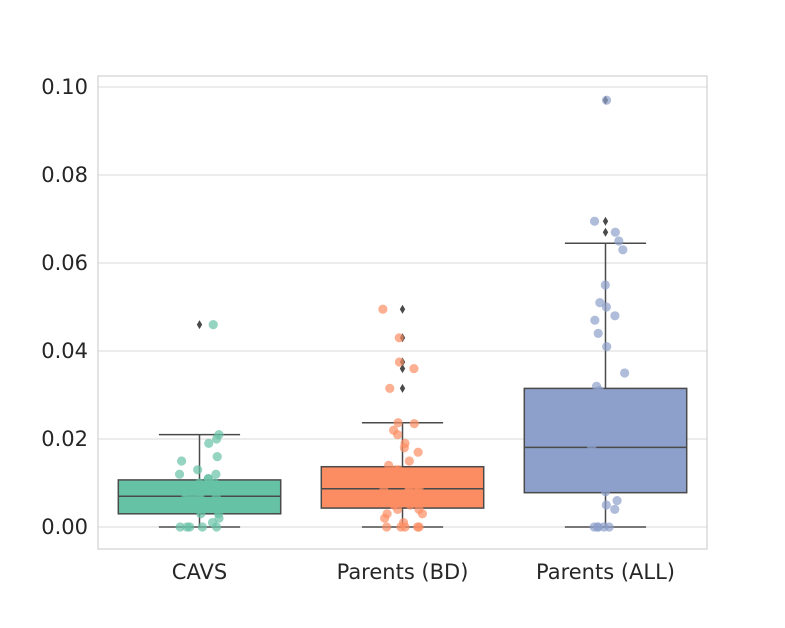 Image resolution: width=785 pixels, height=628 pixels. Describe the element at coordinates (64, 307) in the screenshot. I see `y-tick-labels: 0.00 0.02 0.04 0.06 0.08 0.10` at that location.